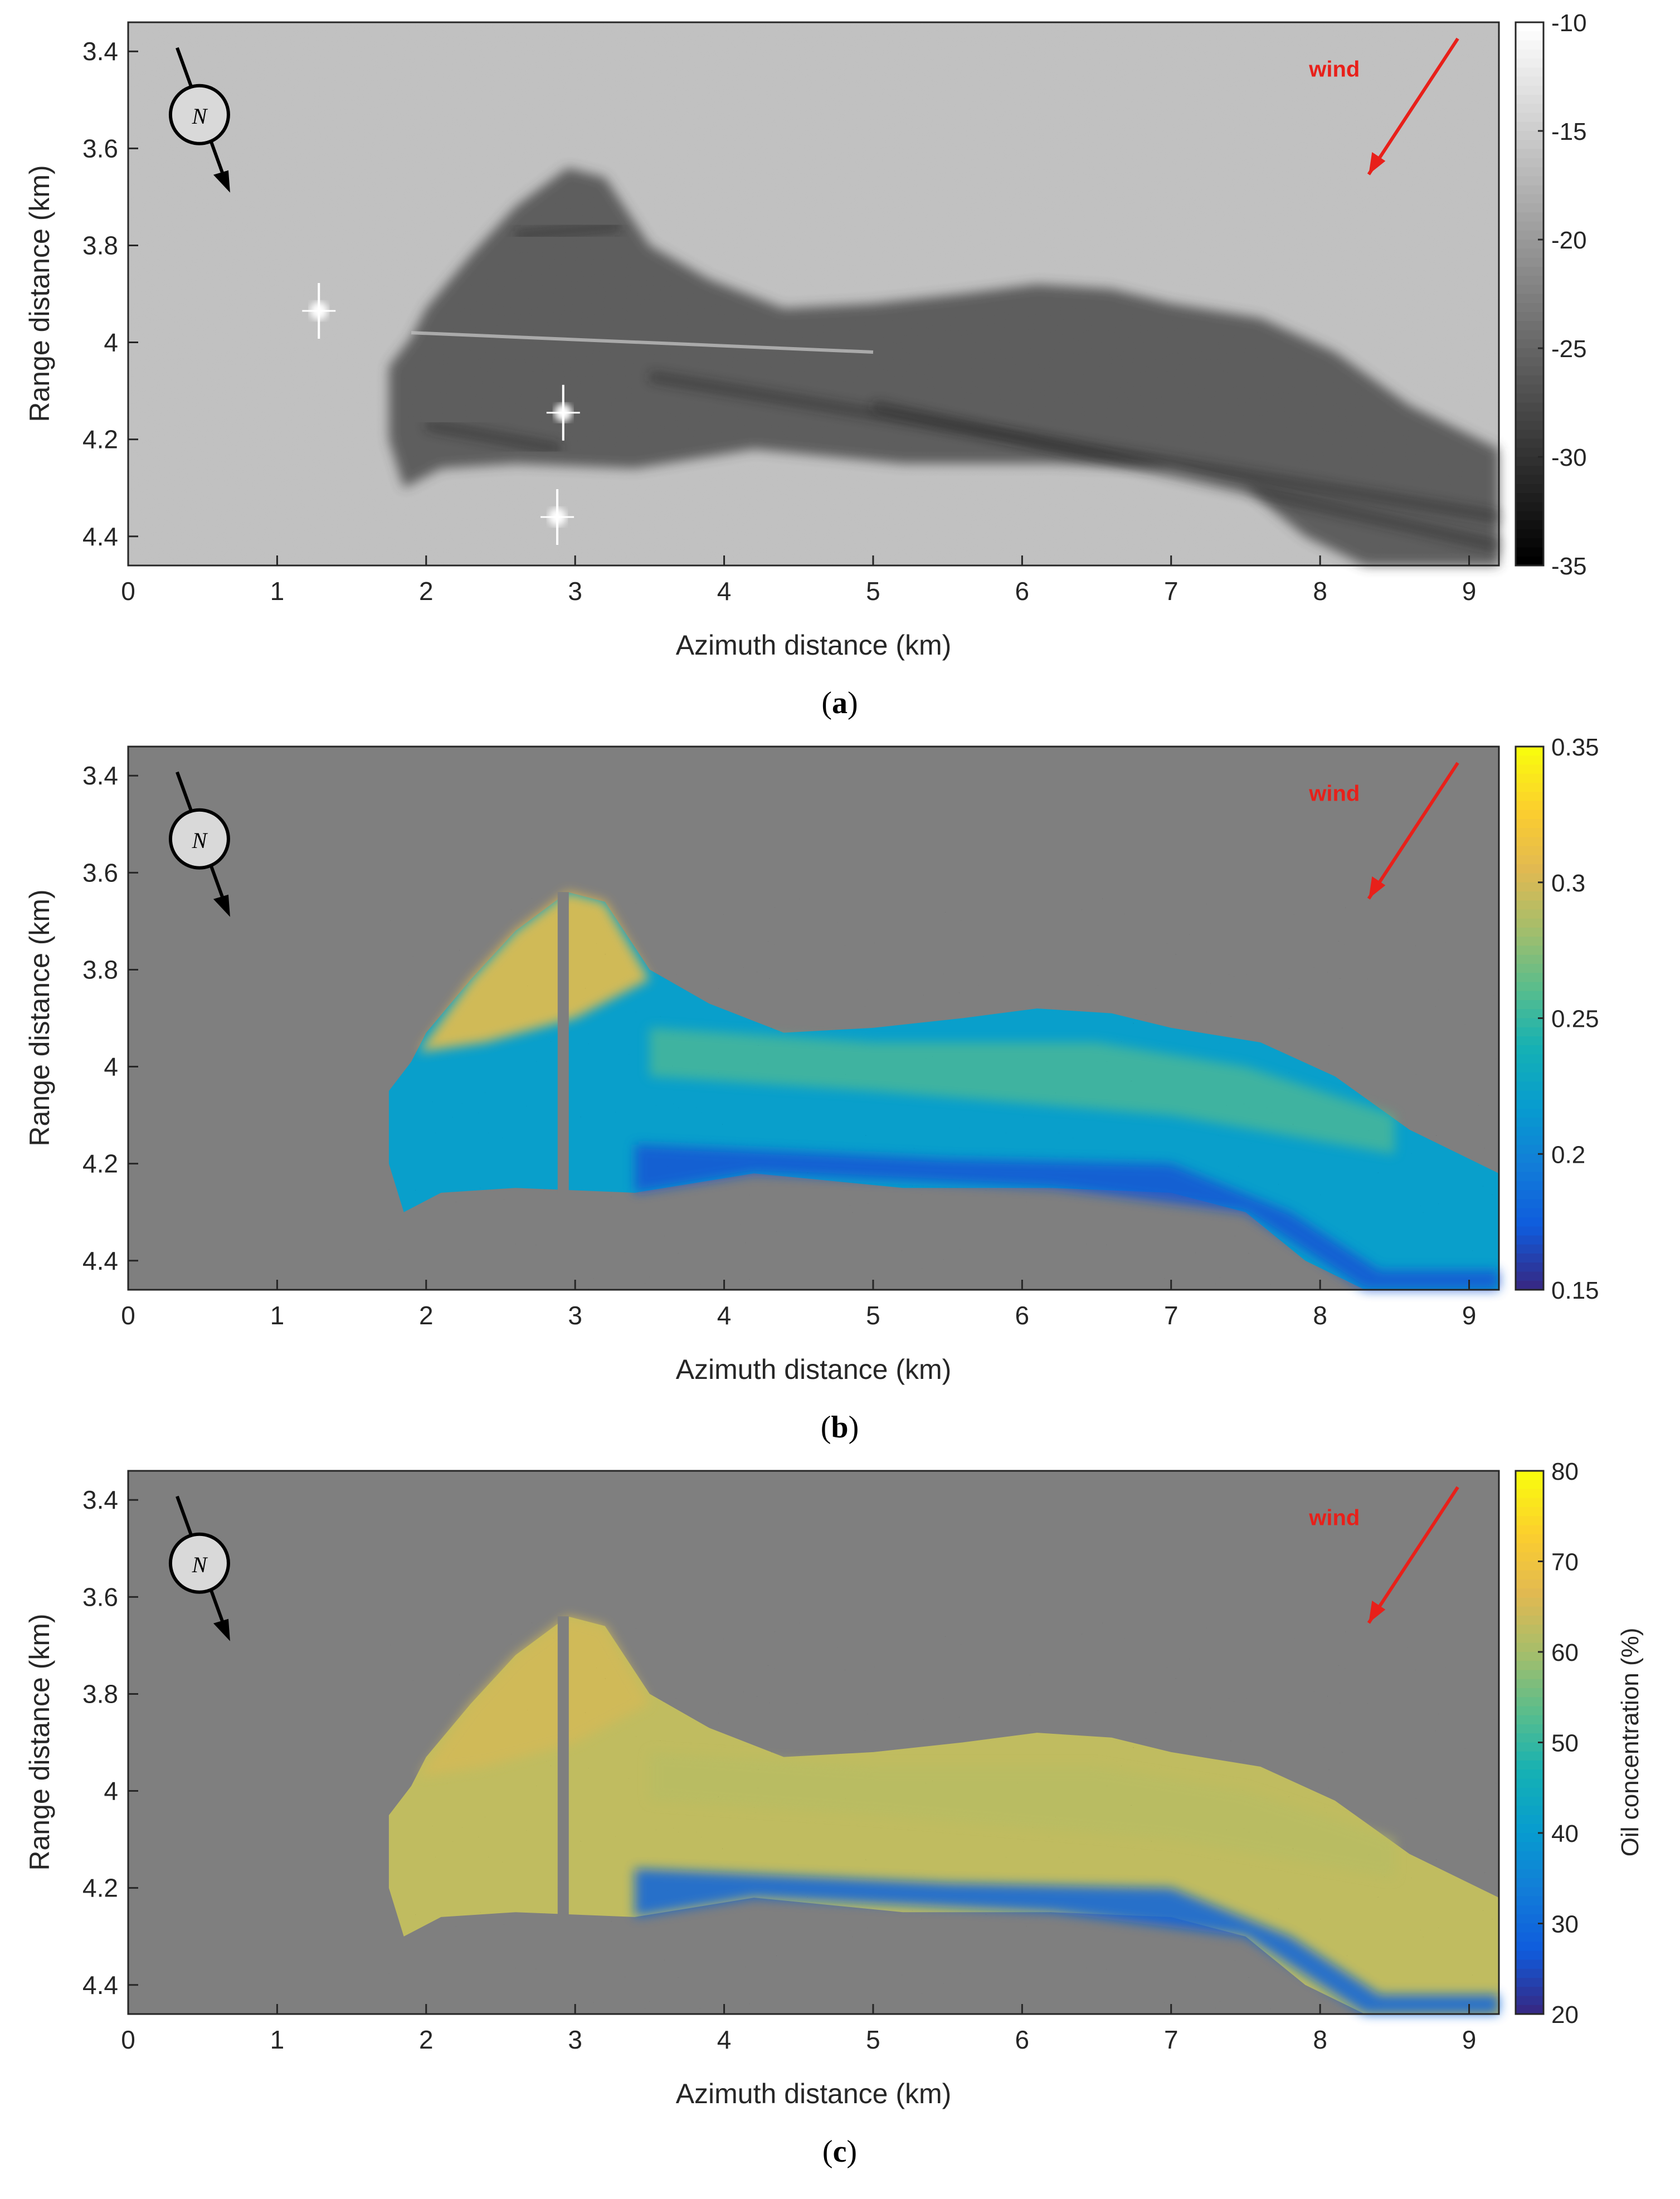  Describe the element at coordinates (1565, 1743) in the screenshot. I see `colorbar-tick-label: 50` at that location.